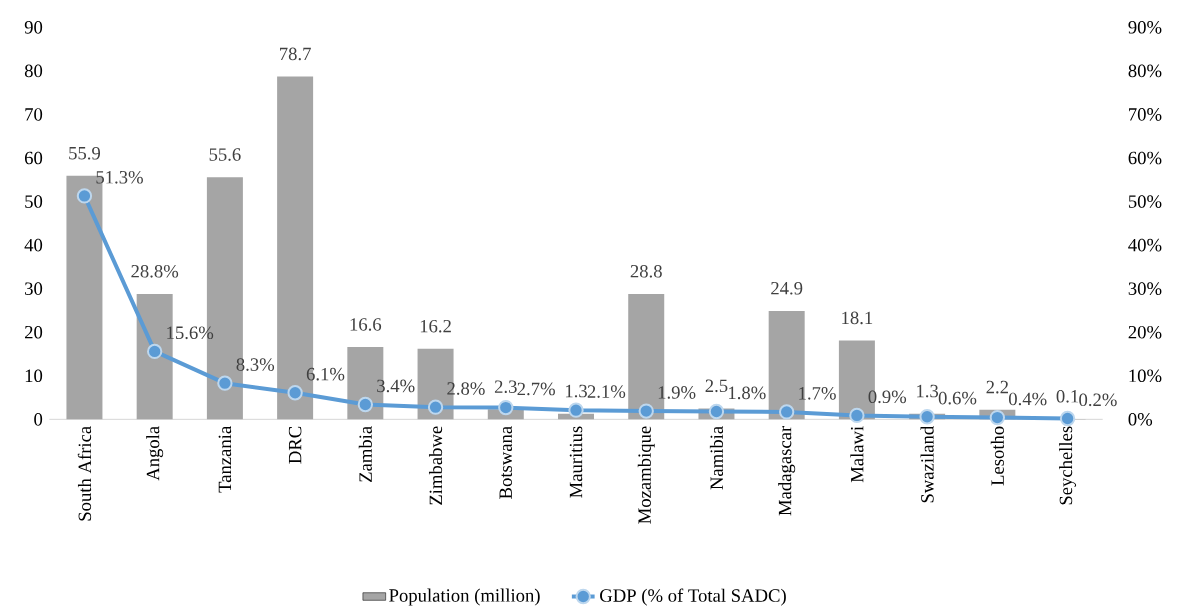 The width and height of the screenshot is (1184, 610). What do you see at coordinates (646, 475) in the screenshot?
I see `x-tick-label: Mozambique` at bounding box center [646, 475].